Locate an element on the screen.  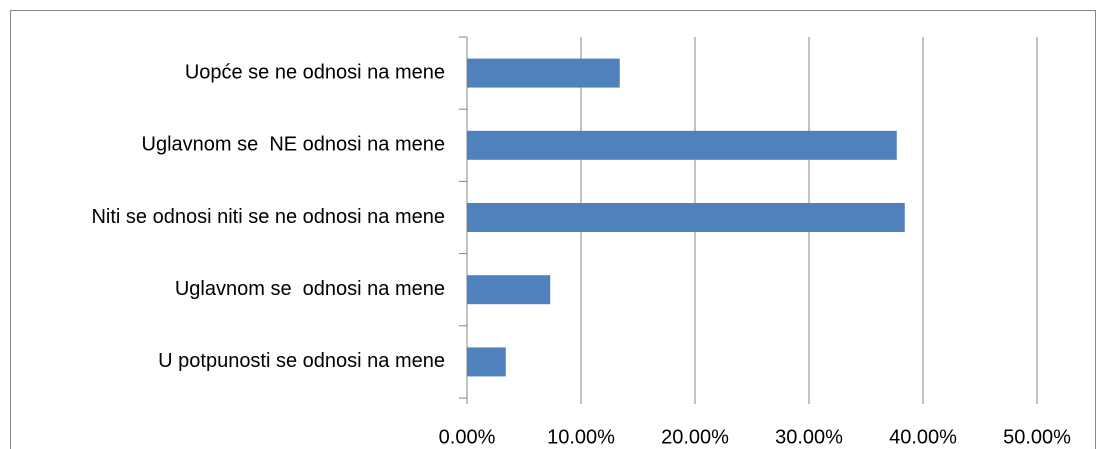
x-tick-label: 40.00% is located at coordinates (923, 437).